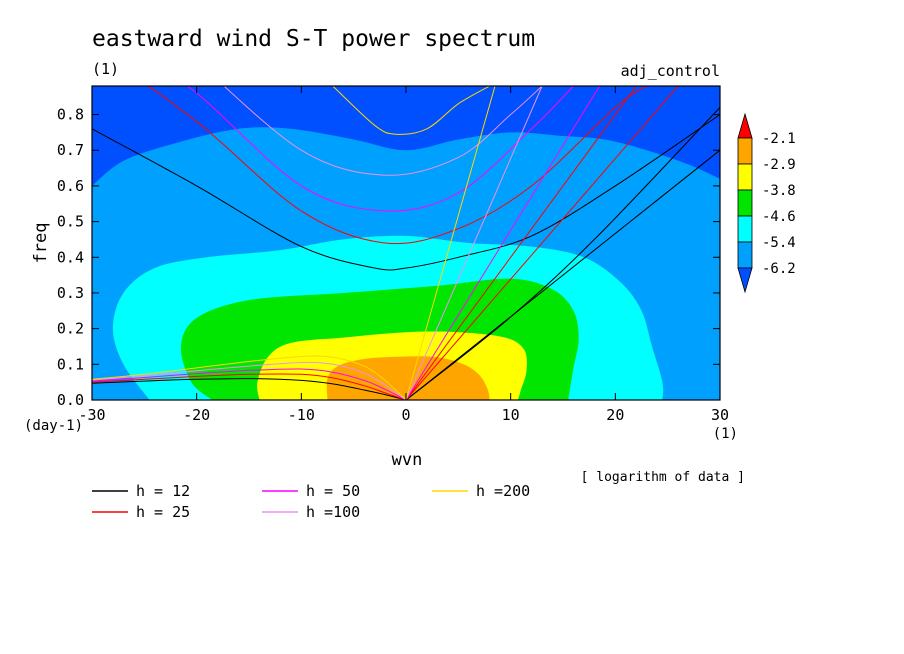  What do you see at coordinates (163, 512) in the screenshot?
I see `legend-label: h = 25` at bounding box center [163, 512].